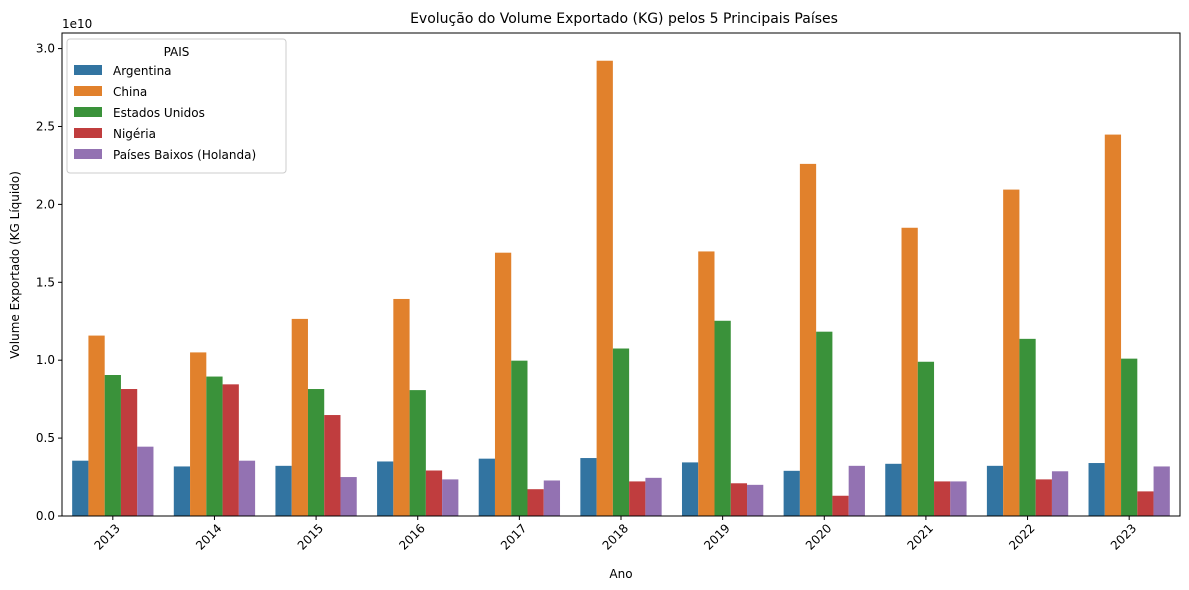  I want to click on x-tick-label: 2017, so click(513, 536).